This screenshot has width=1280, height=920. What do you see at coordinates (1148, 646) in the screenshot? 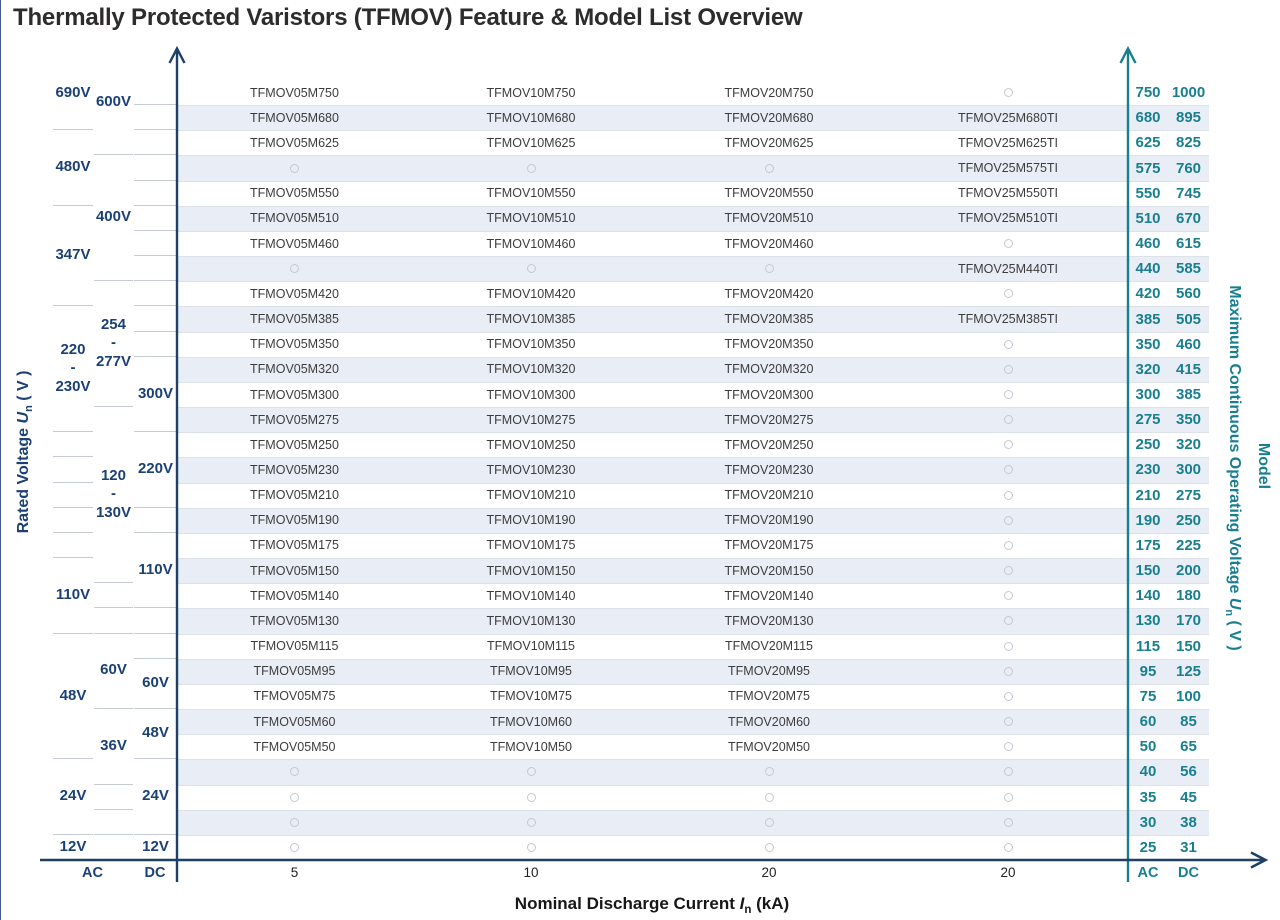
I see `mcov-ac-value: 115` at bounding box center [1148, 646].